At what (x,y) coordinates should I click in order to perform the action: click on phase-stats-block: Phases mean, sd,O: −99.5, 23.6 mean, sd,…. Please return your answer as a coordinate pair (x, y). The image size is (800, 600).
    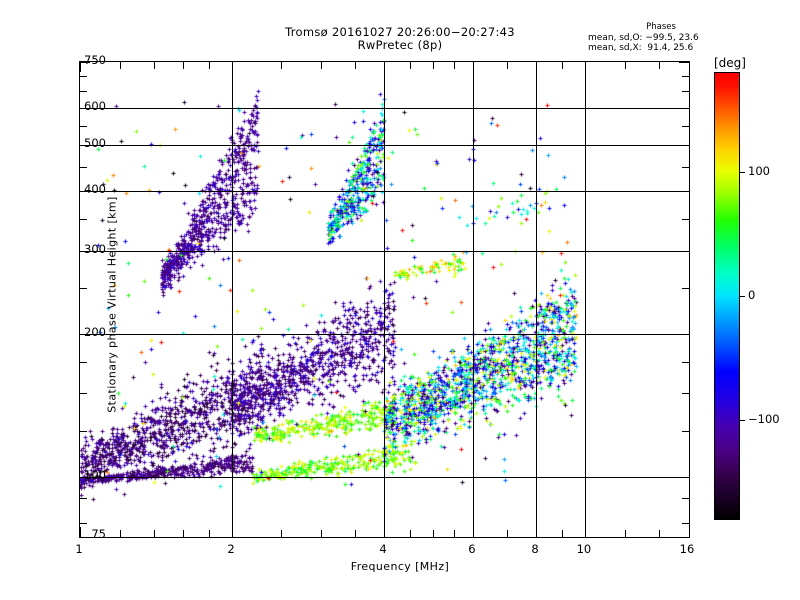
    Looking at the image, I should click on (683, 38).